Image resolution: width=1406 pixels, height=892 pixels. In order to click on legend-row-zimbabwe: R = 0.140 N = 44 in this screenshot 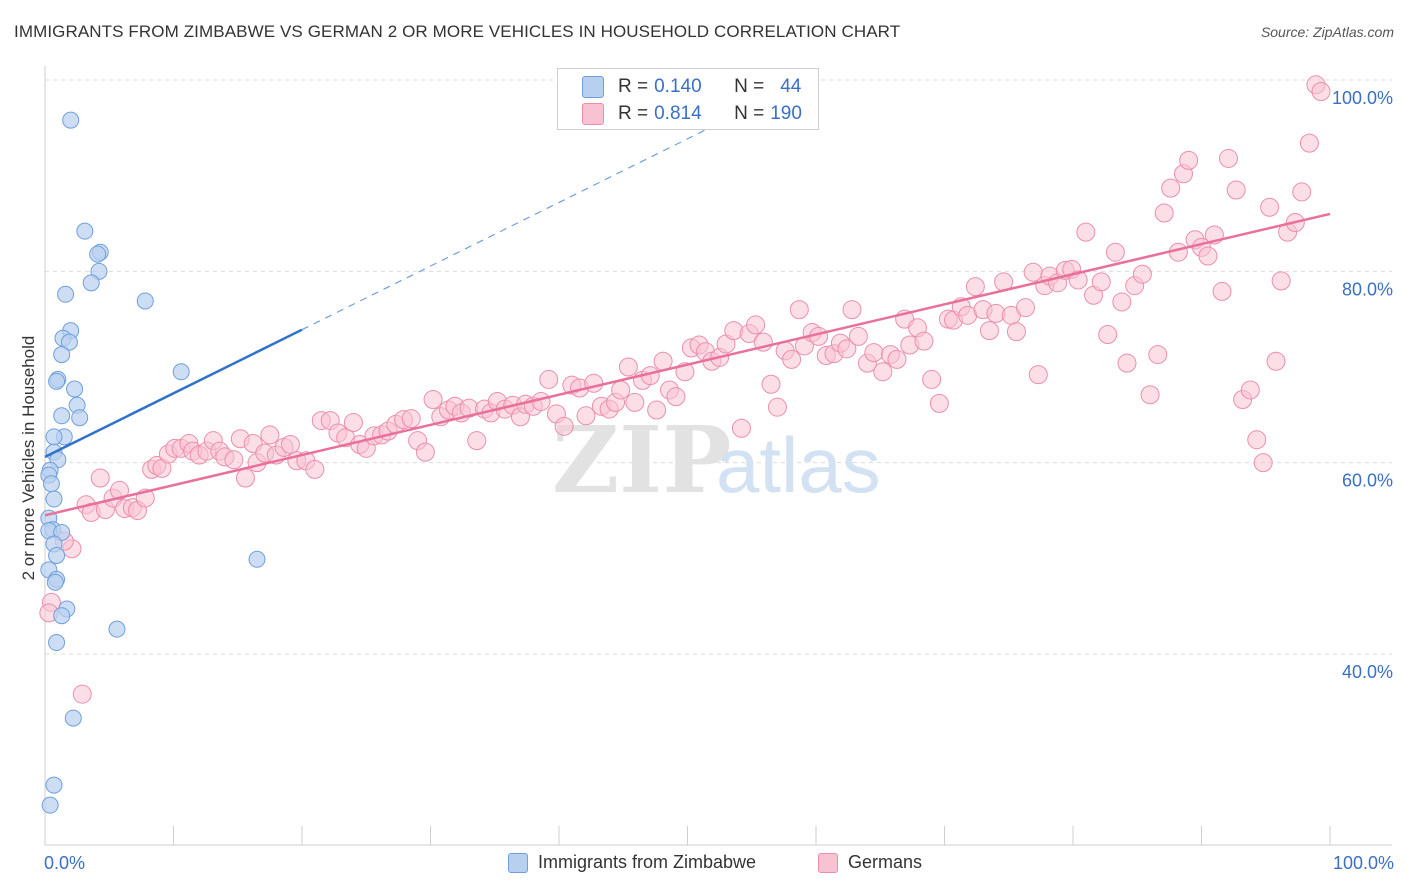, I will do `click(691, 87)`.